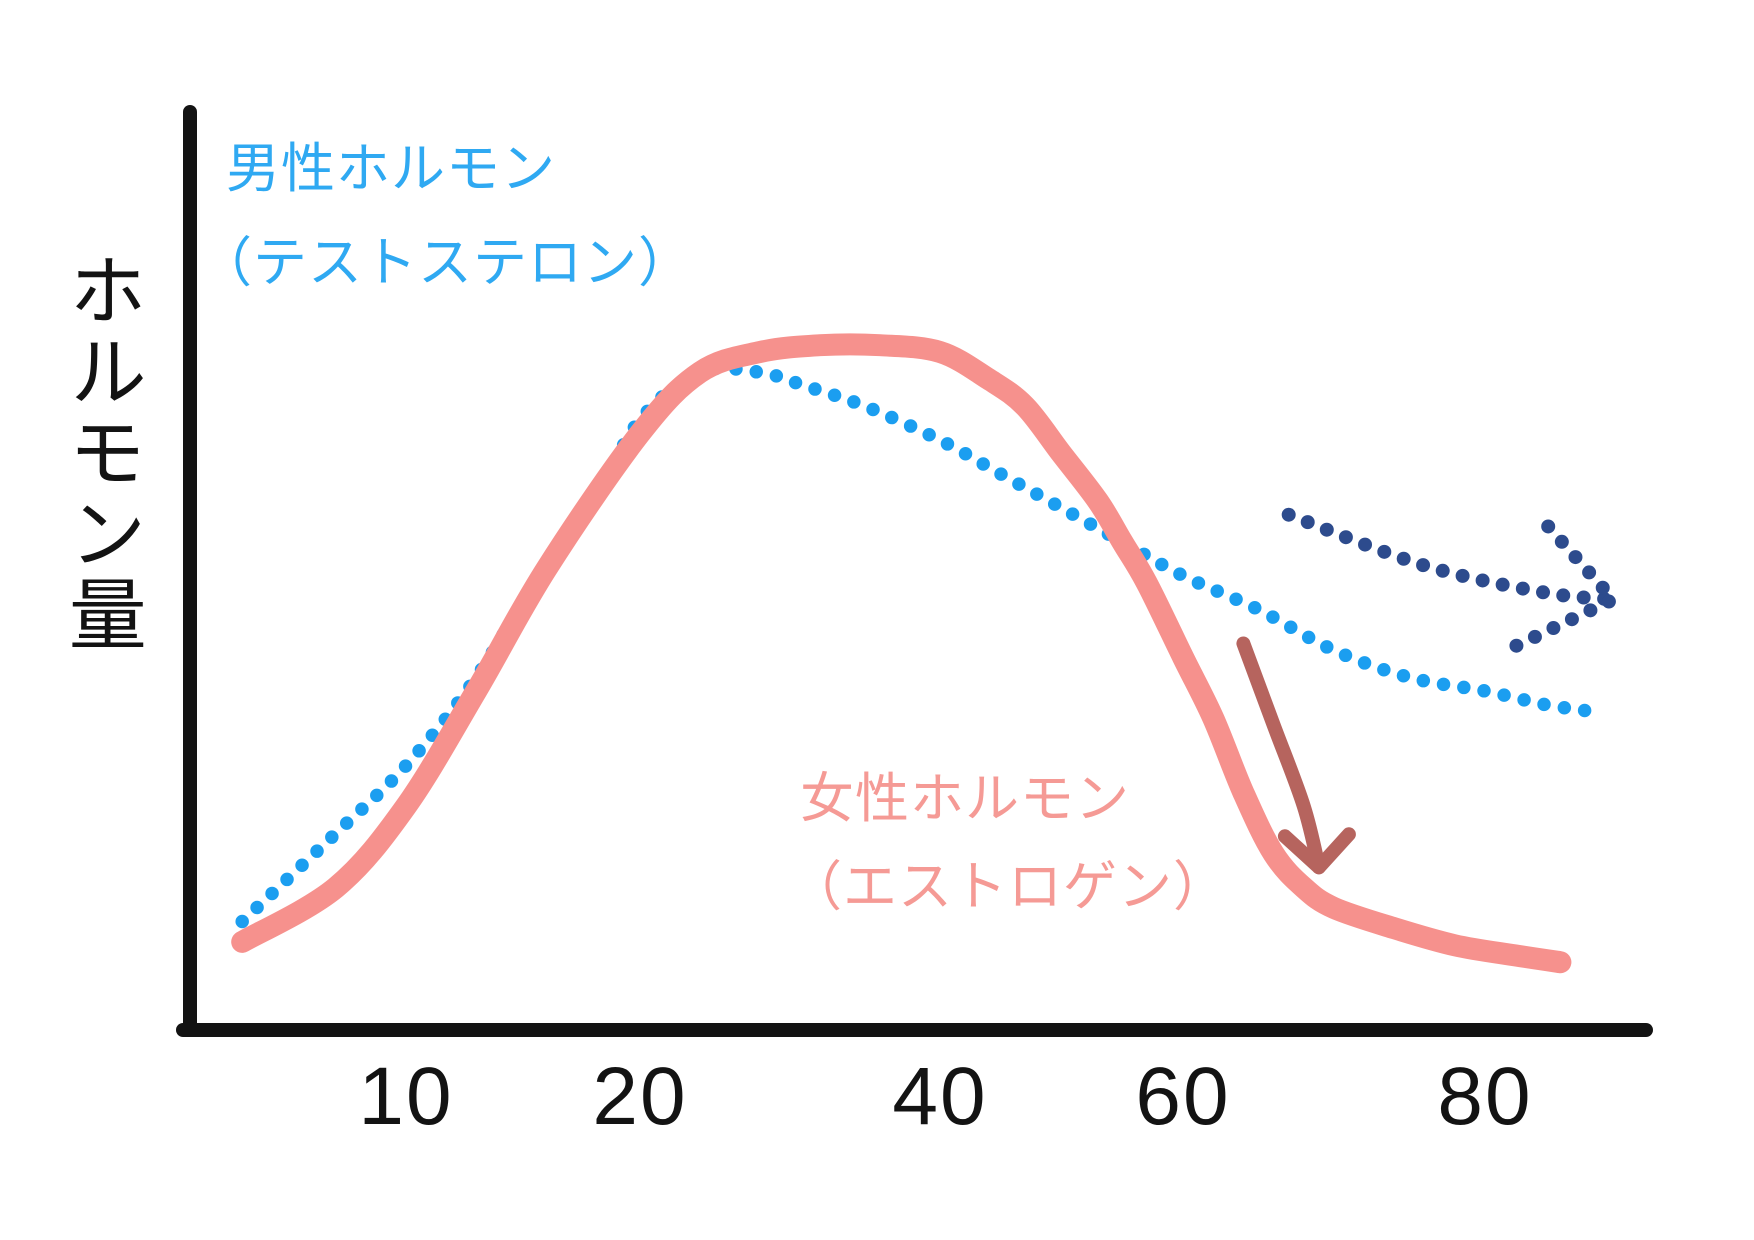 The height and width of the screenshot is (1240, 1754). Describe the element at coordinates (406, 1096) in the screenshot. I see `x-tick-label-10: 10` at that location.